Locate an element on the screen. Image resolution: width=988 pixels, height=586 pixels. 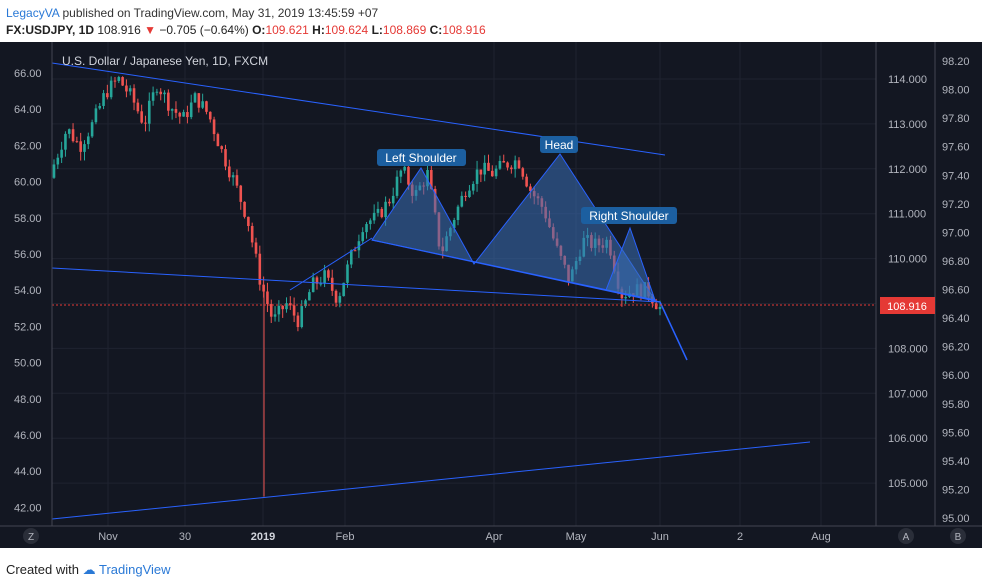
right-shoulder-label: Right Shoulder is located at coordinates (629, 215).